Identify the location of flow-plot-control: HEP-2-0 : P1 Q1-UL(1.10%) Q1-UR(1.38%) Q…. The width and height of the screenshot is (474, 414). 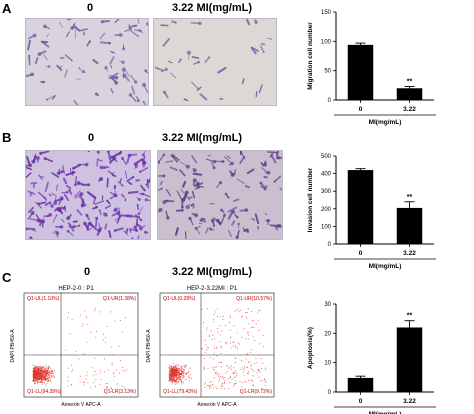
(74, 347).